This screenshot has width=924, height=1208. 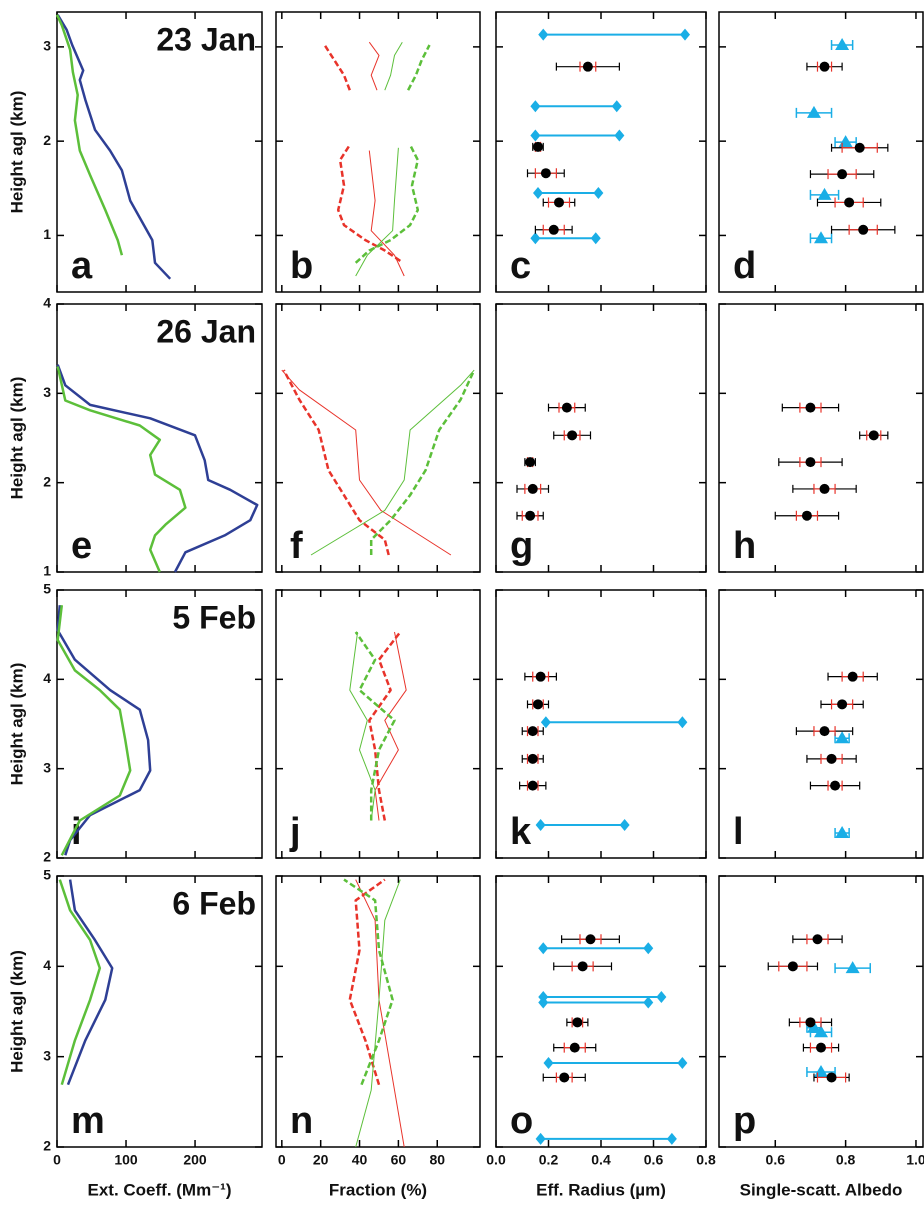 I want to click on x-tick-label: 60, so click(x=399, y=1160).